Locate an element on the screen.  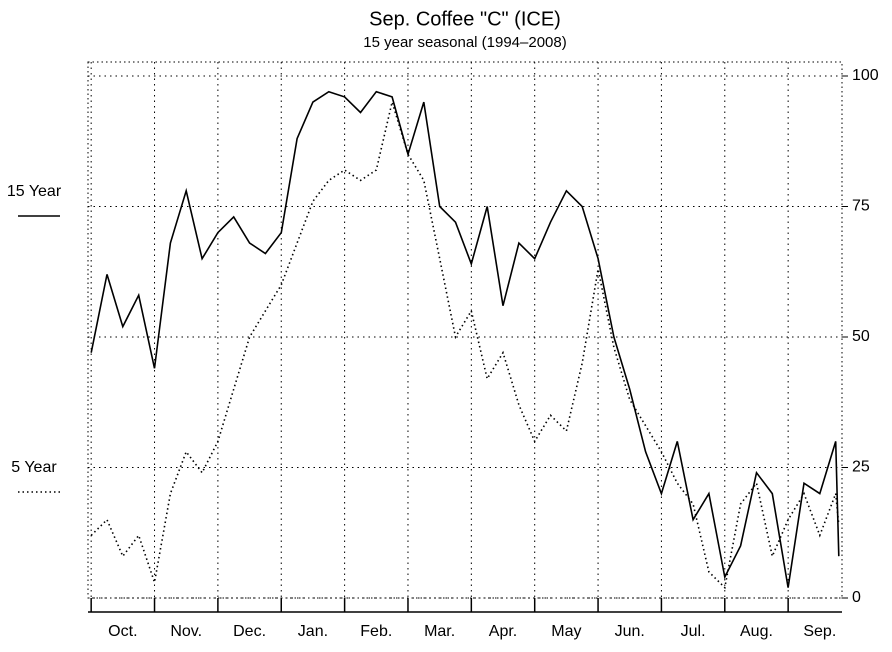
x-tick-label: Feb. is located at coordinates (376, 631).